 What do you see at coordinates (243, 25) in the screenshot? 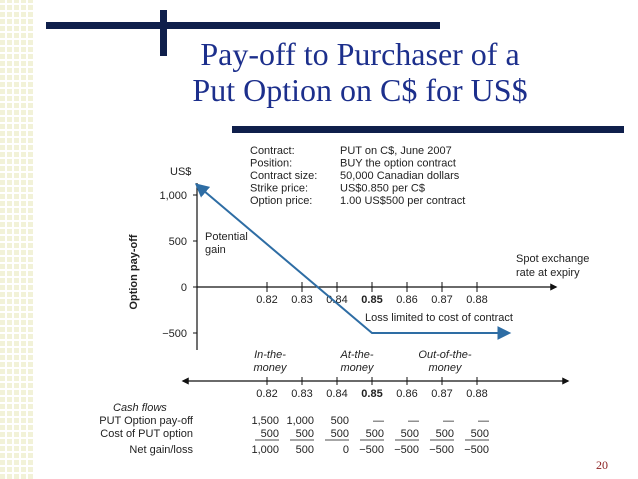
I see `top-accent-bar` at bounding box center [243, 25].